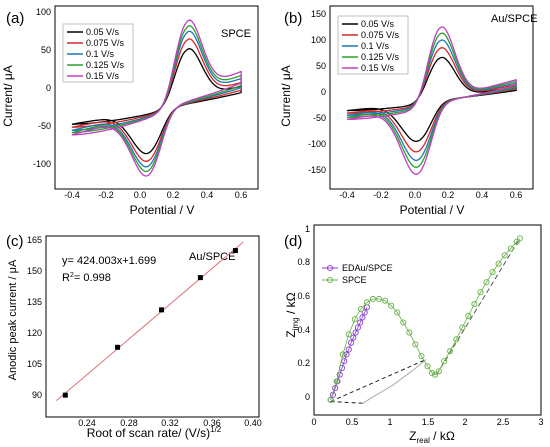 The height and width of the screenshot is (447, 550). What do you see at coordinates (291, 333) in the screenshot?
I see `panel-d-ylabel-text: Z` at bounding box center [291, 333].